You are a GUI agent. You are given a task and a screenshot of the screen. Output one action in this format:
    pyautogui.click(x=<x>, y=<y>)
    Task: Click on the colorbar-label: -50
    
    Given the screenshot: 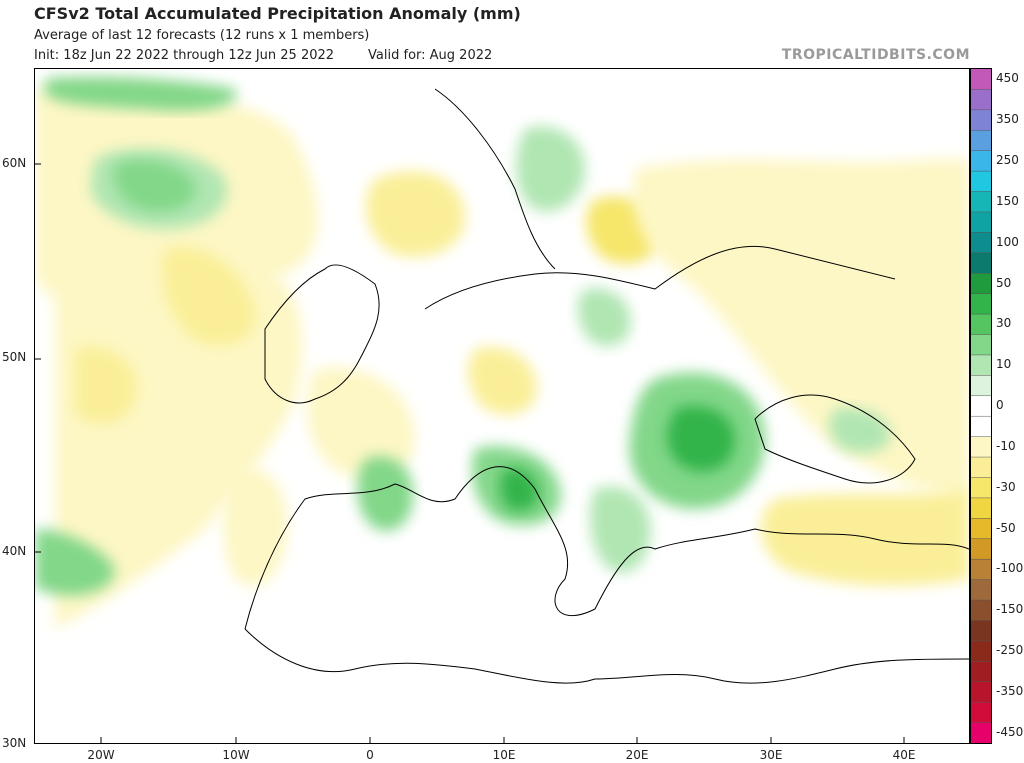 What is the action you would take?
    pyautogui.click(x=1006, y=527)
    